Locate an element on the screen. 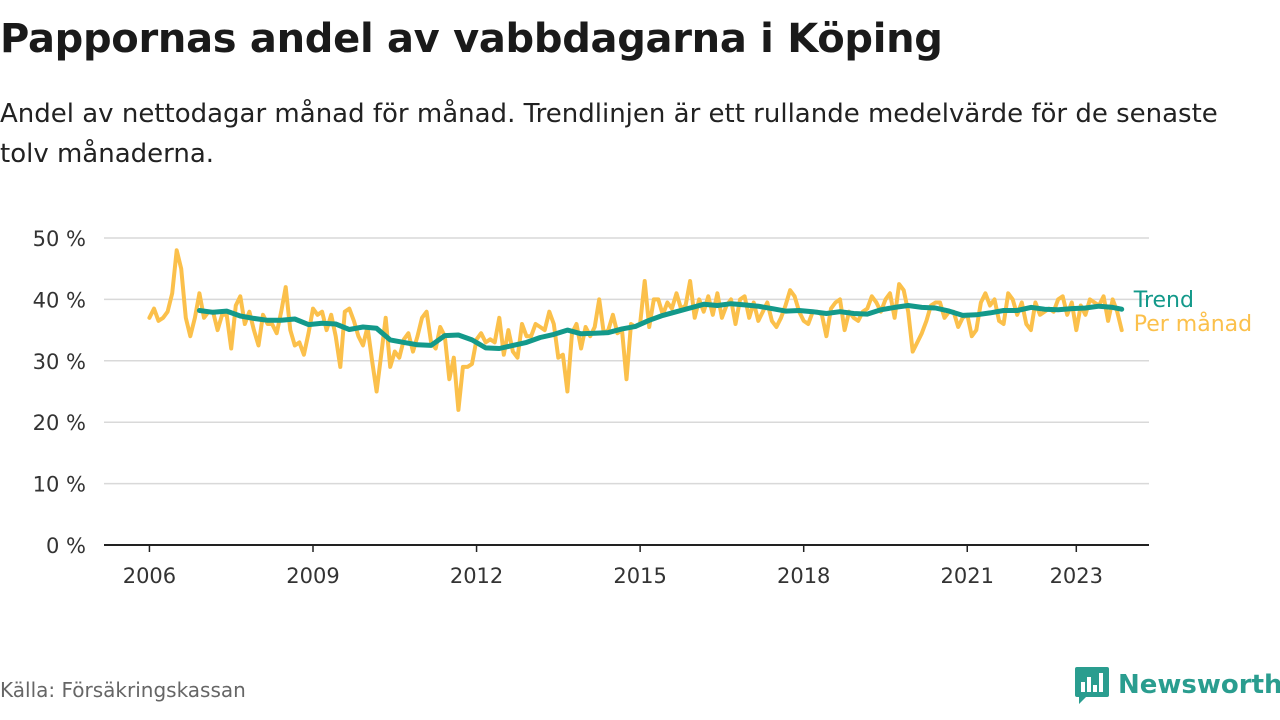  series-line-trend is located at coordinates (660, 326).